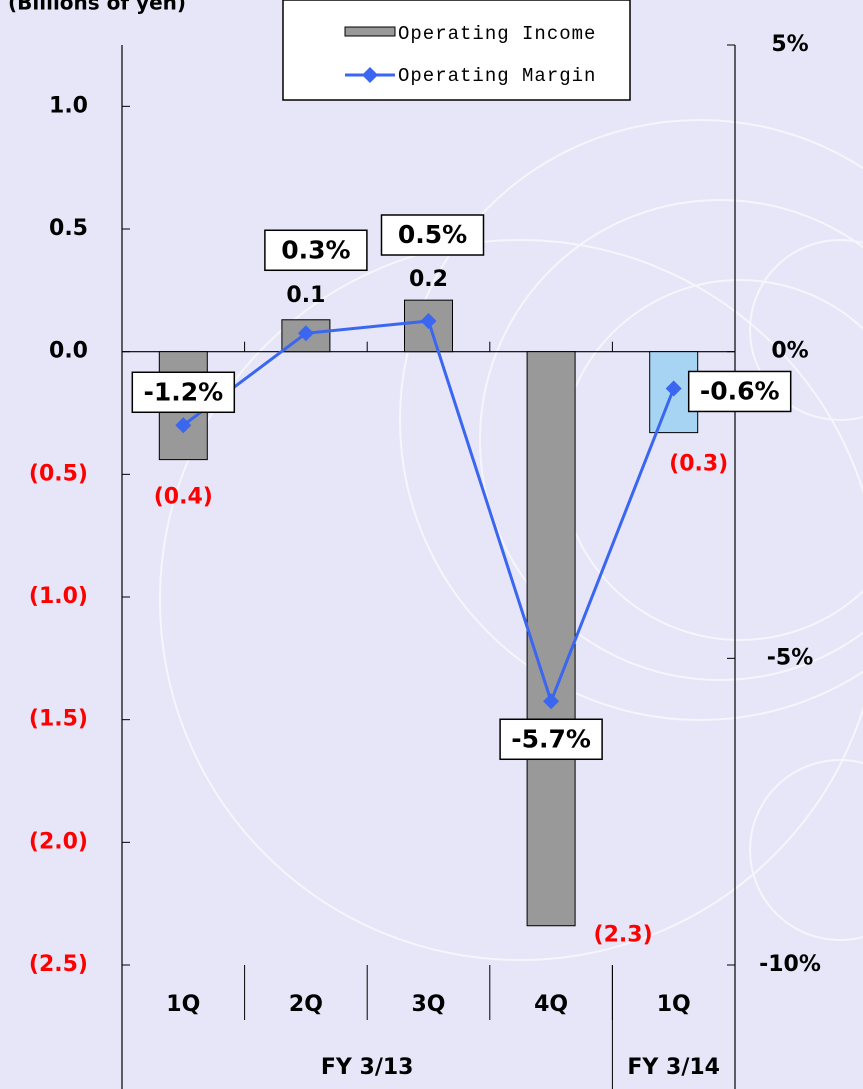  I want to click on margin-value-label: -0.6%, so click(740, 390).